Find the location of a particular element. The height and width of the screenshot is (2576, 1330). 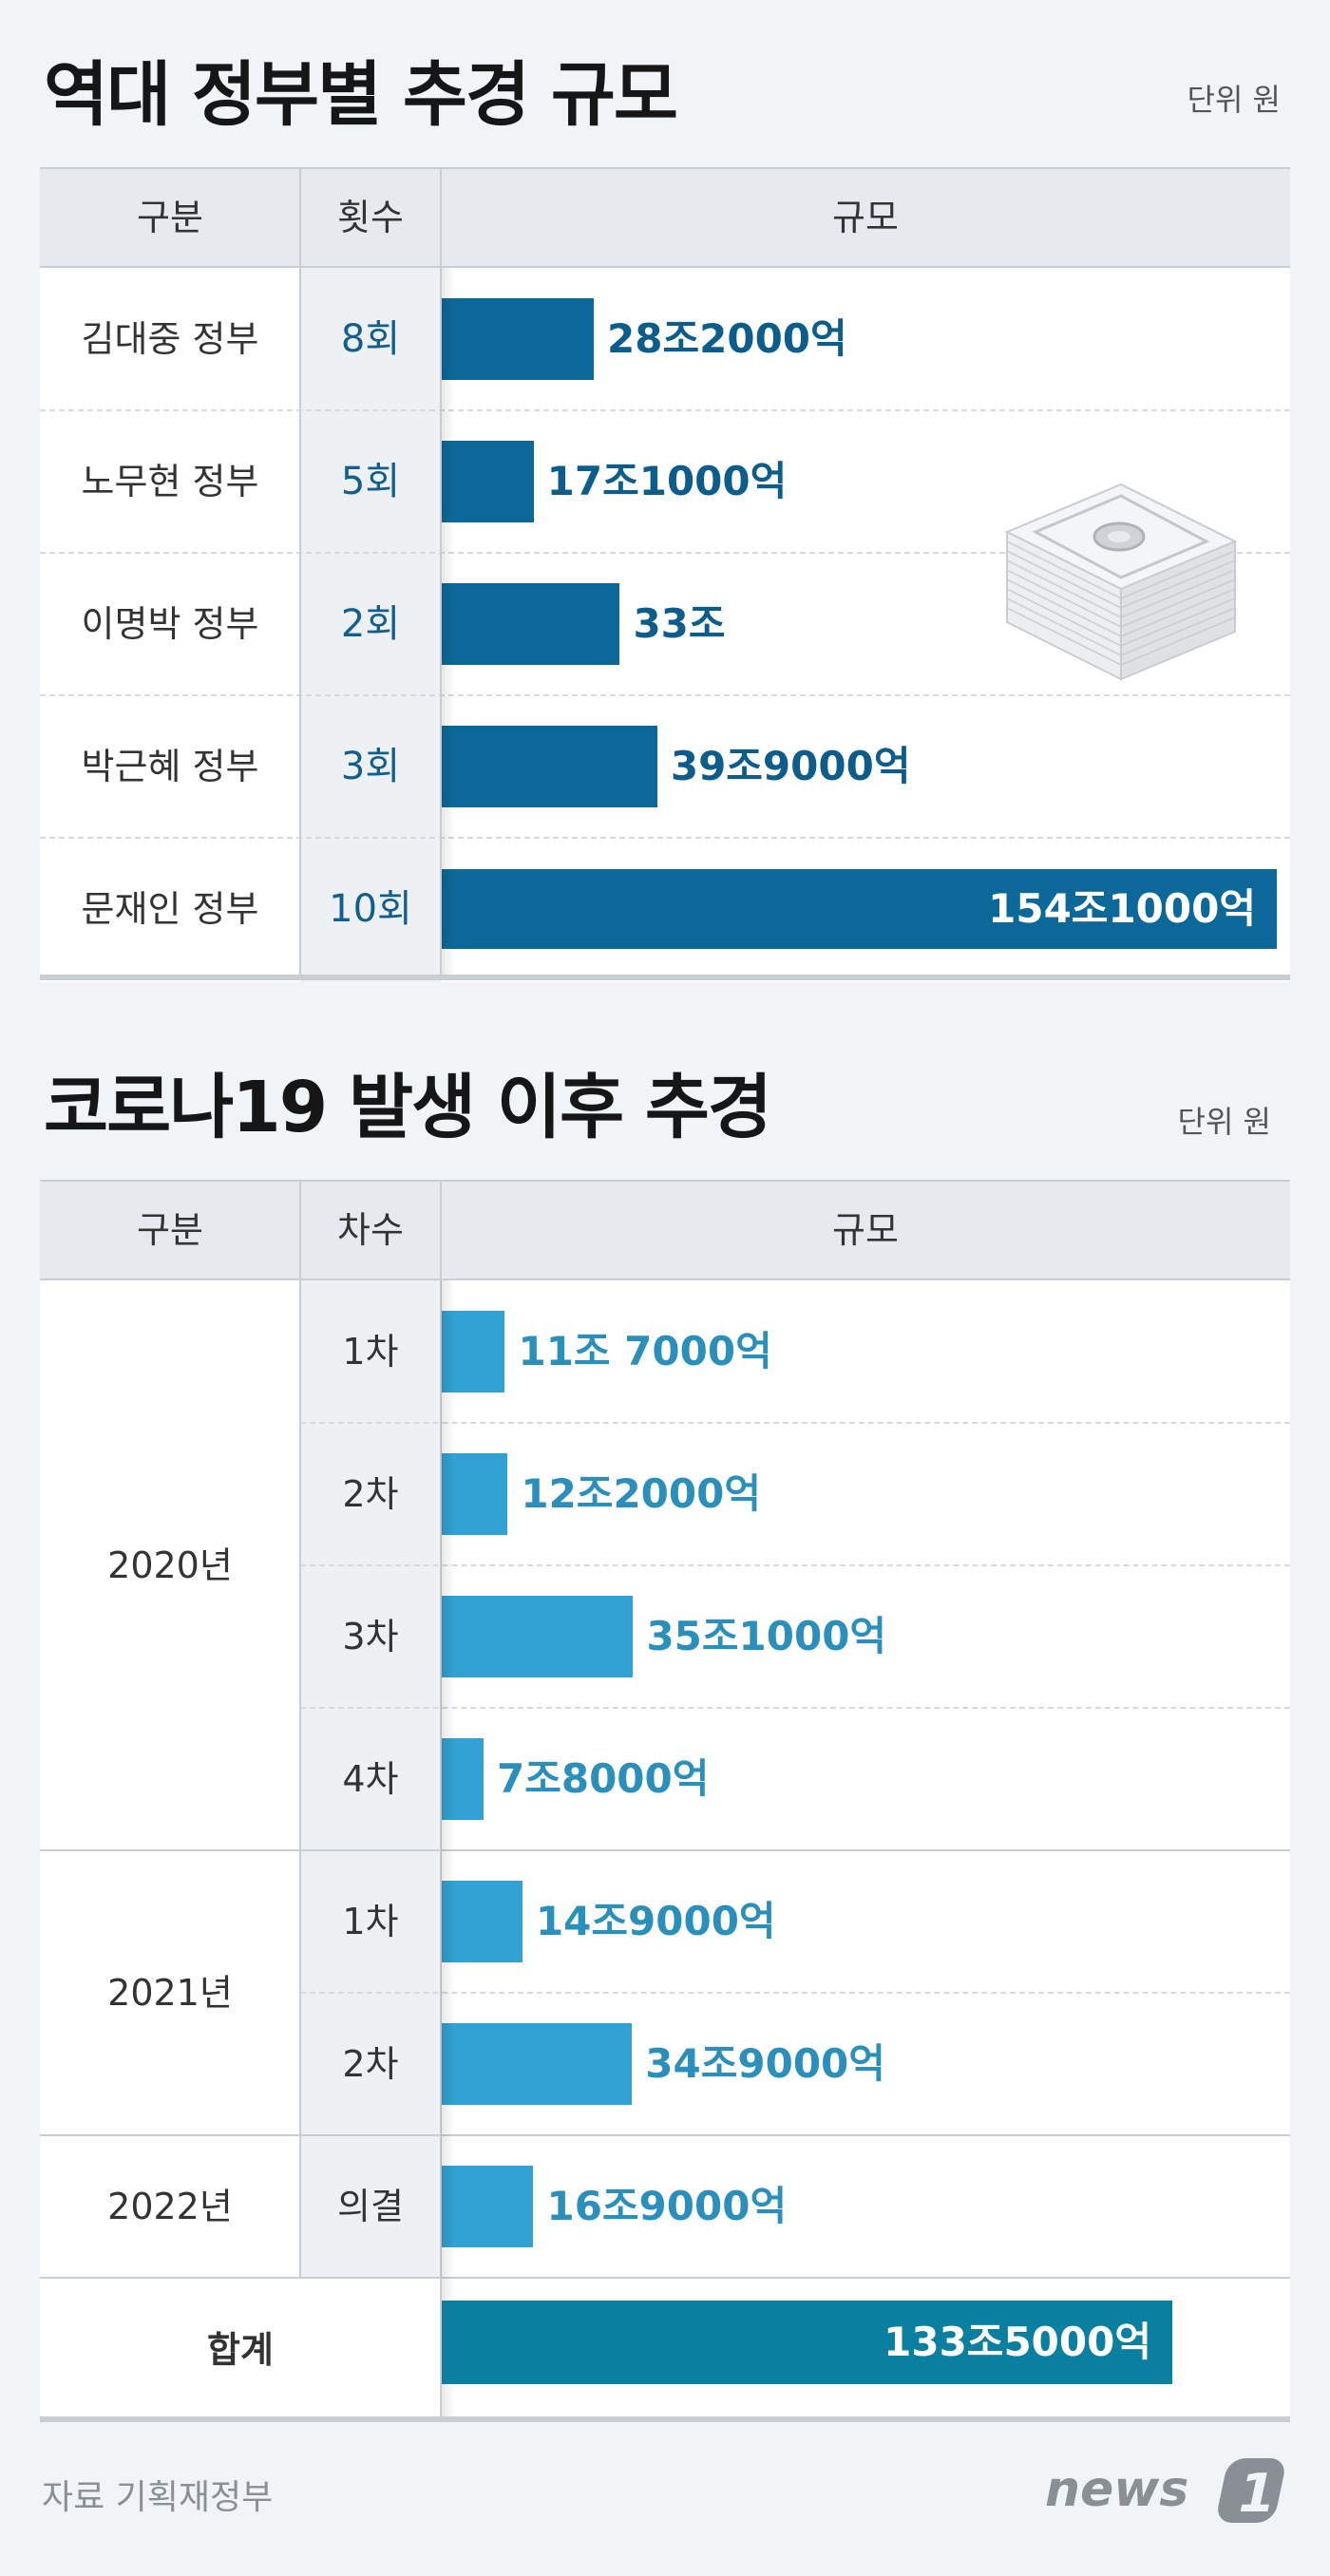

chart2-row: 3차 35조1000억 is located at coordinates (665, 1637).